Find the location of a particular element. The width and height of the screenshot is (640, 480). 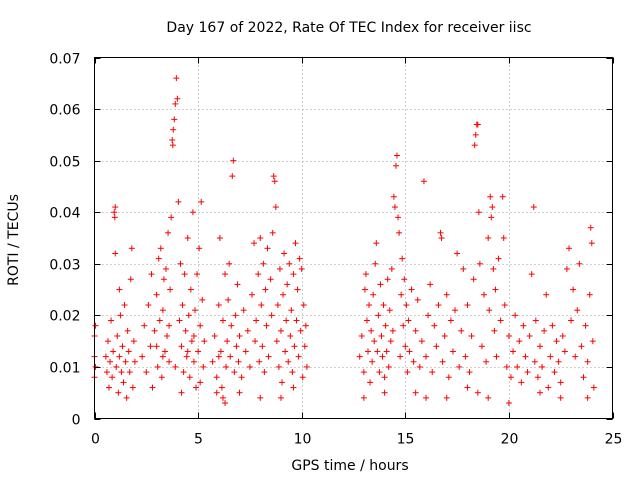

y-tick-label: 0.06 is located at coordinates (64, 111).